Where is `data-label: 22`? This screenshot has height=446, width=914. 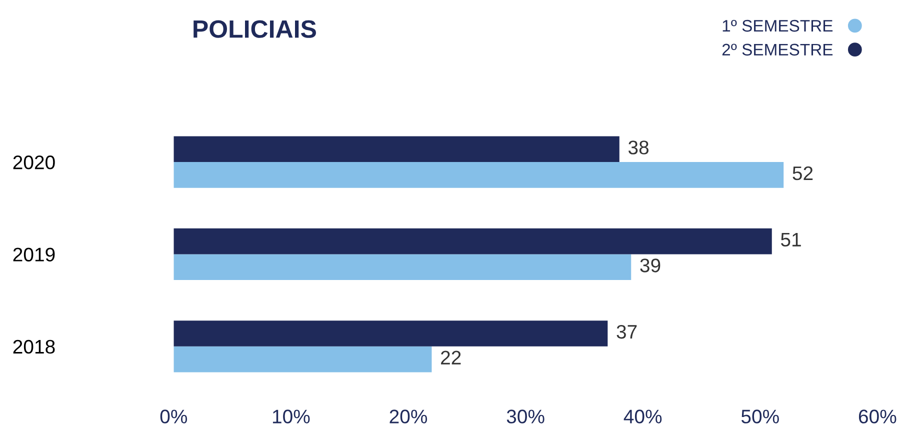
data-label: 22 is located at coordinates (451, 357).